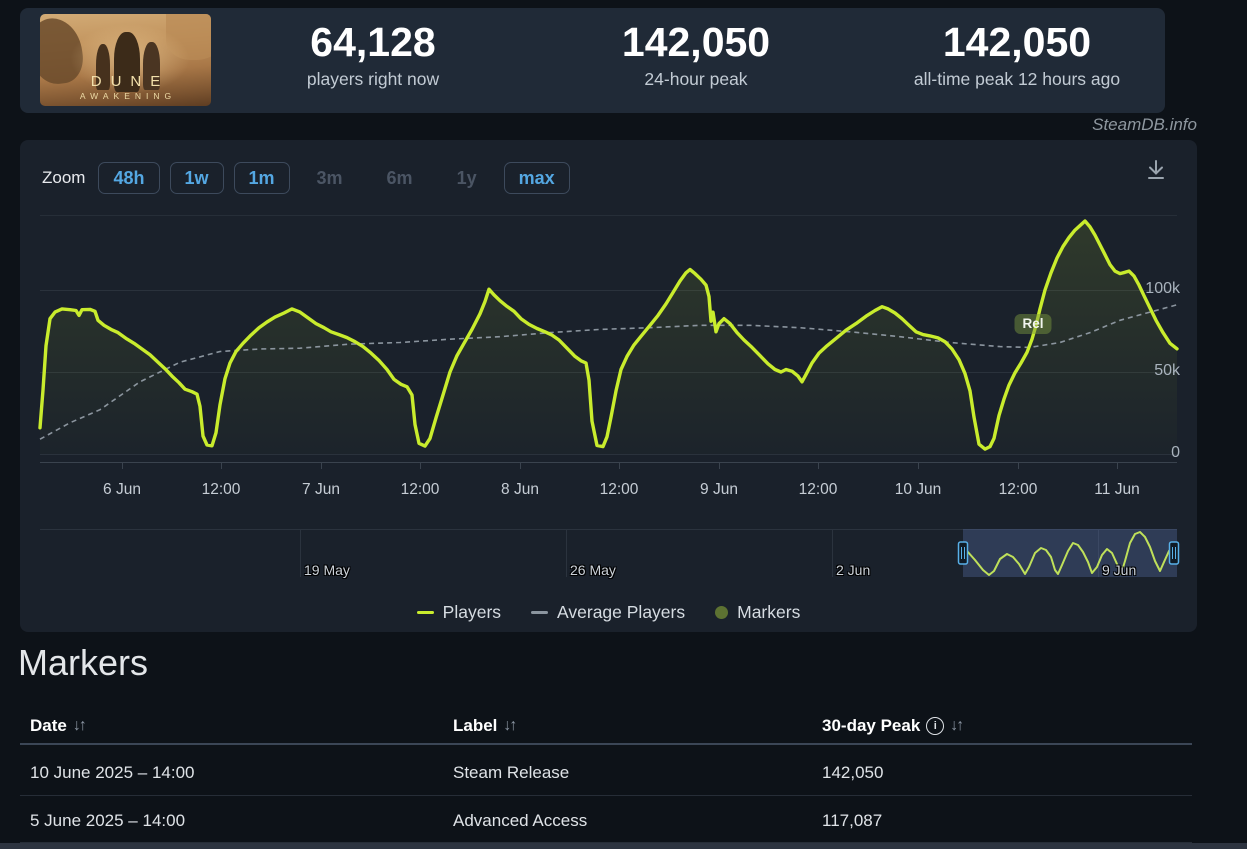 The height and width of the screenshot is (849, 1247). I want to click on legend-item-average-players: Average Players, so click(608, 612).